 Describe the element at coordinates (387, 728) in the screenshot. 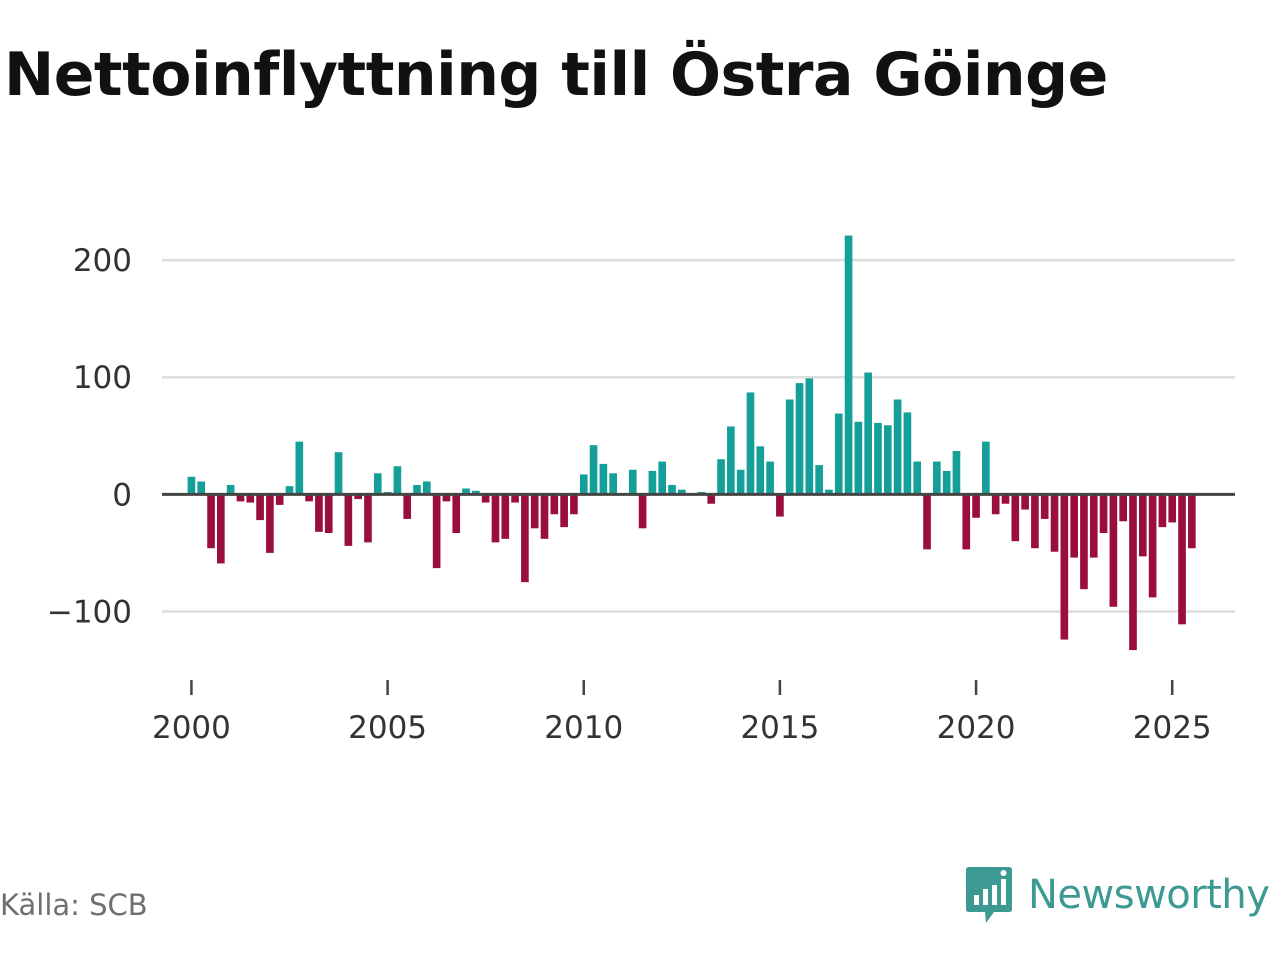

I see `x-tick-label: 2005` at that location.